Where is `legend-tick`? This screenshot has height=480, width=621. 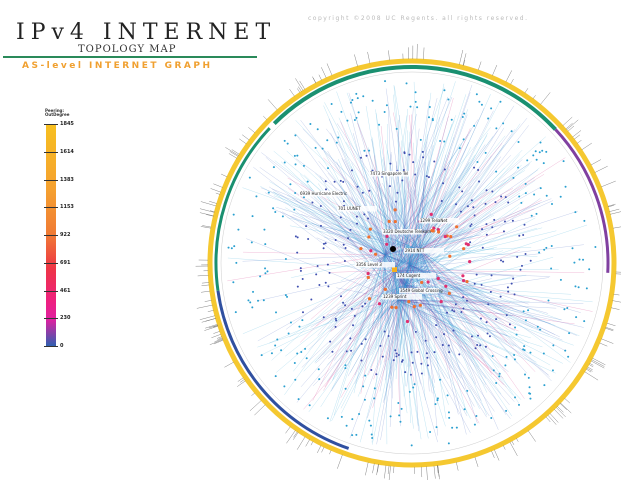 legend-tick is located at coordinates (51, 152).